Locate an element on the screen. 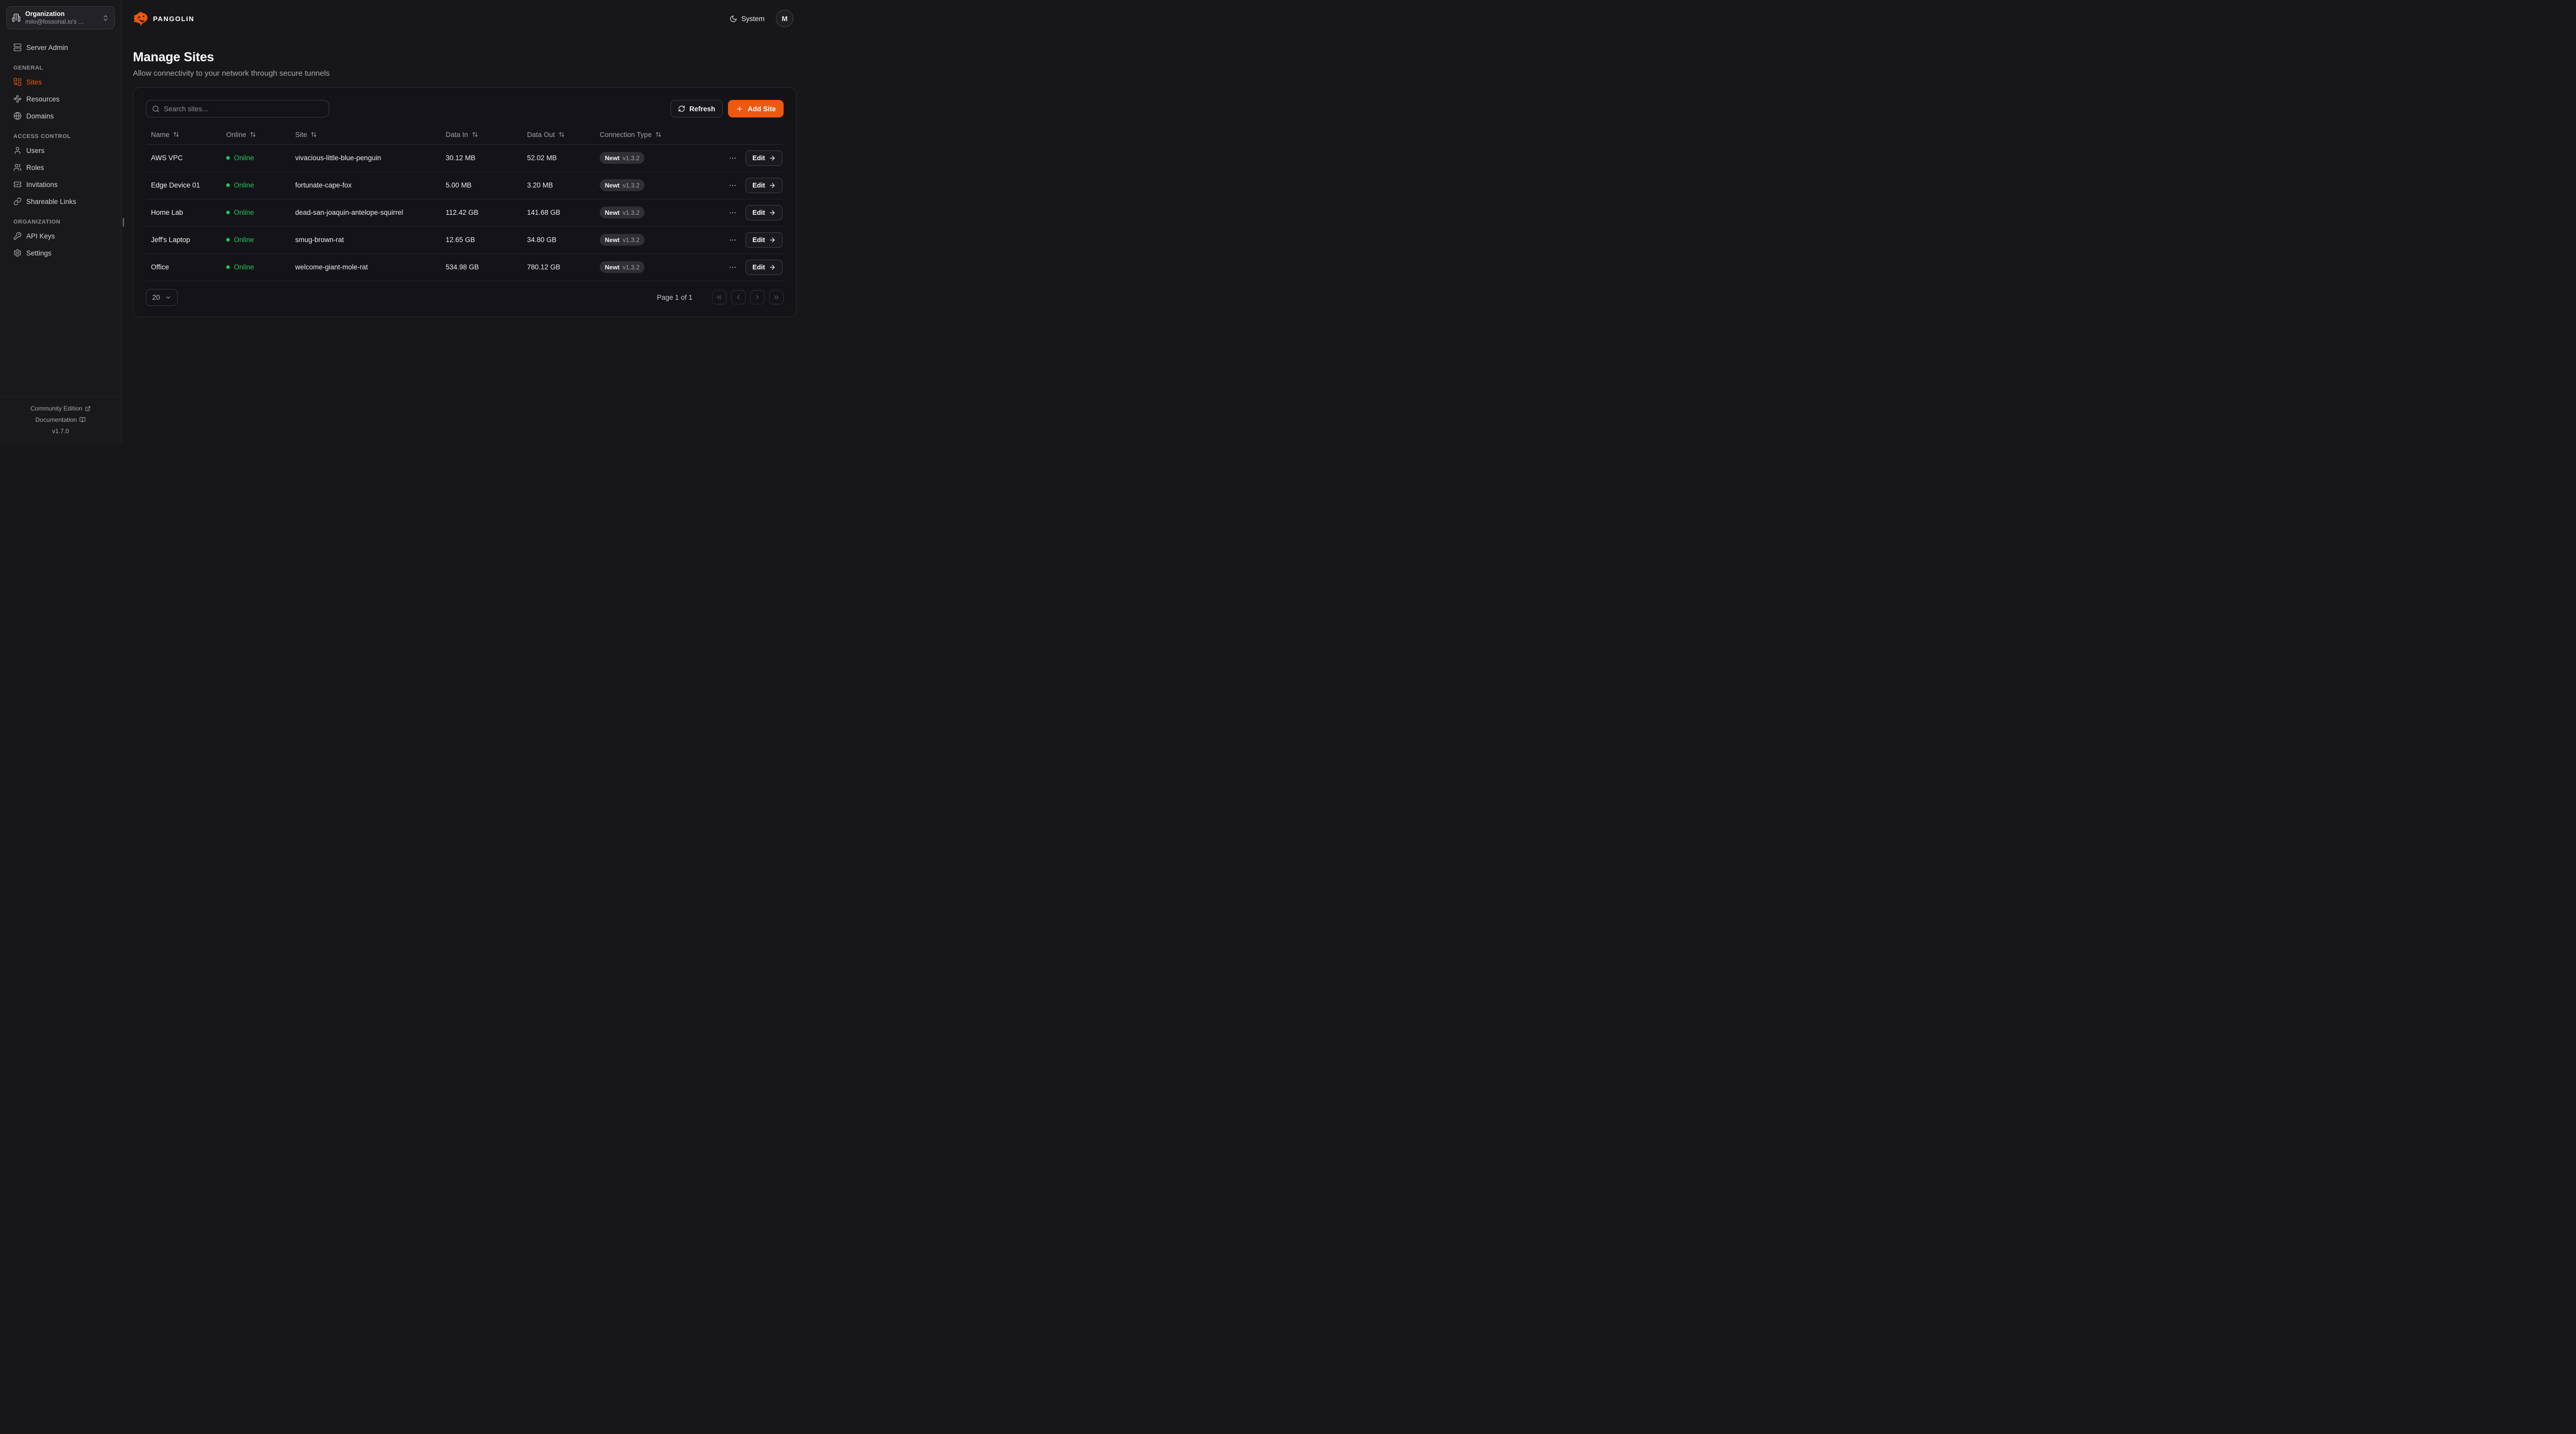 This screenshot has height=1434, width=2576. cell-site-name: AWS VPC is located at coordinates (183, 158).